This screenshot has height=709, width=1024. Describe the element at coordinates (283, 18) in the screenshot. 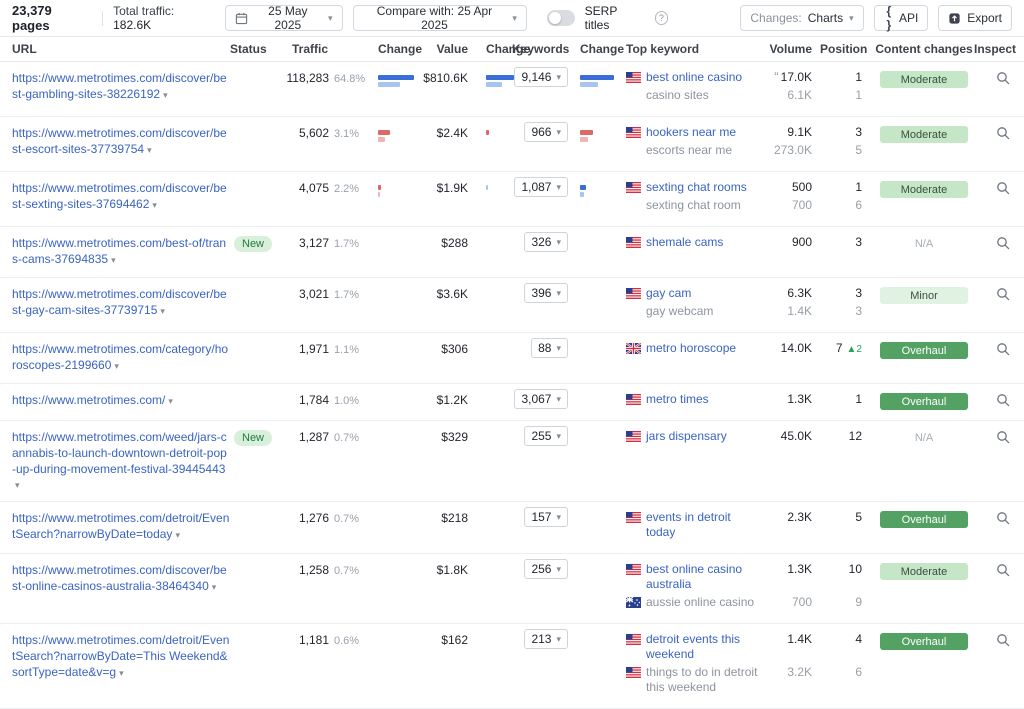

I see `date-picker-button: 25 May 2025 ▾` at that location.